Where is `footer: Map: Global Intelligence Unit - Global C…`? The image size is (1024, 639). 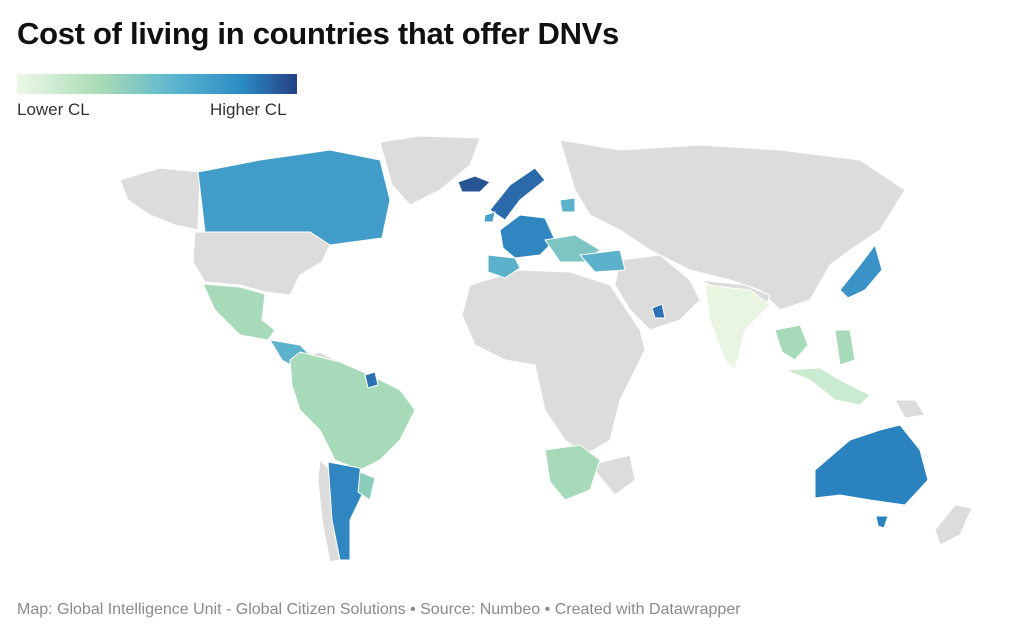
footer: Map: Global Intelligence Unit - Global C… is located at coordinates (379, 609).